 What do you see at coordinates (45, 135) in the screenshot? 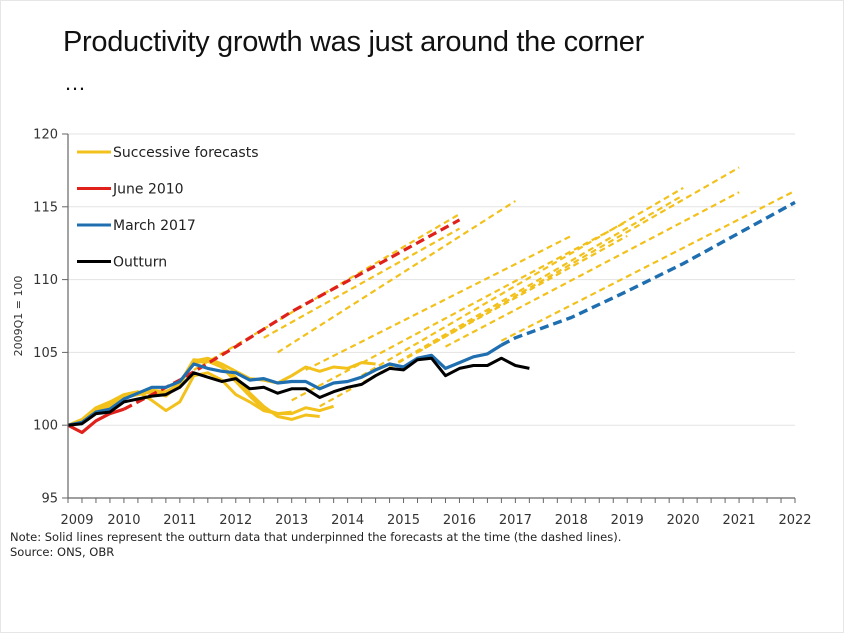
I see `y-tick-label: 120` at bounding box center [45, 135].